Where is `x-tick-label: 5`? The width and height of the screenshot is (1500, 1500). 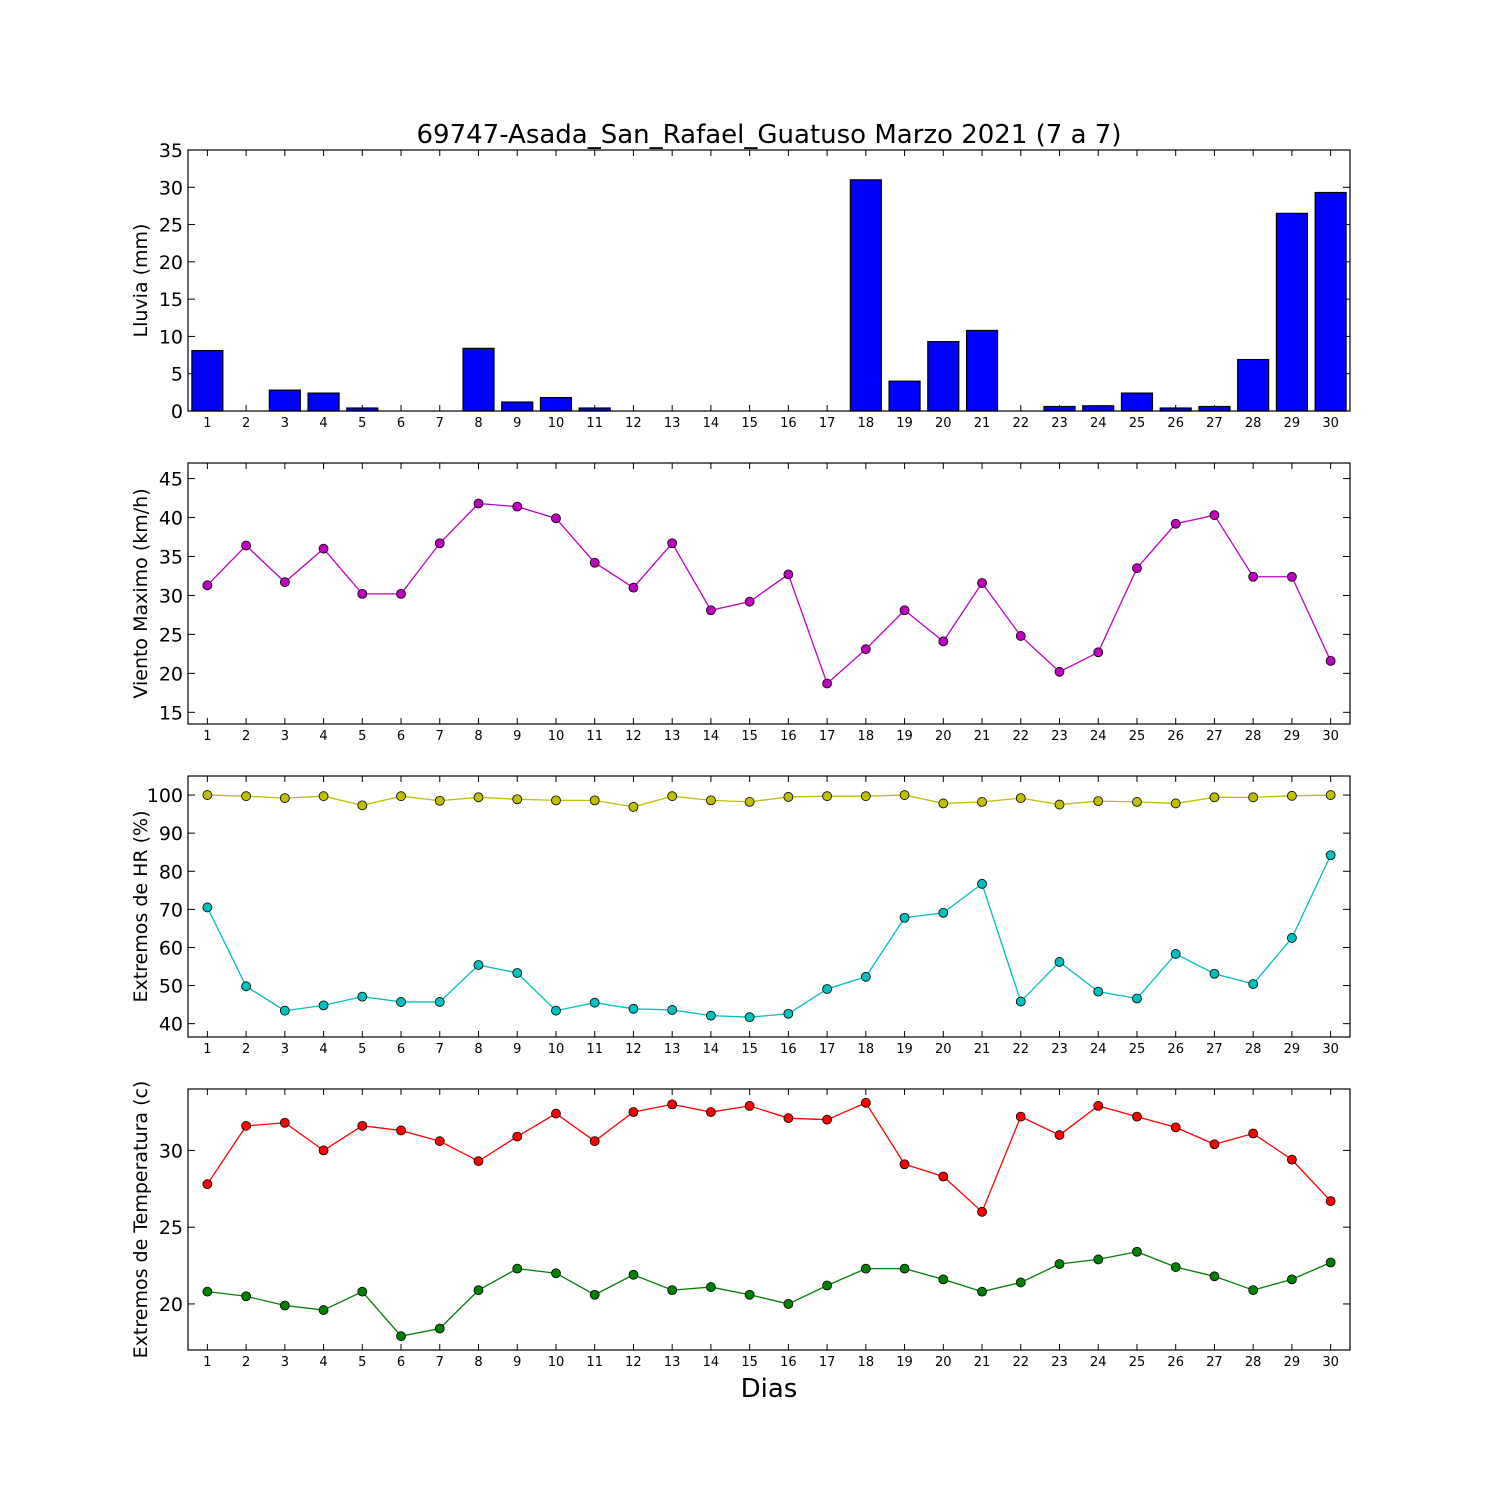 x-tick-label: 5 is located at coordinates (362, 736).